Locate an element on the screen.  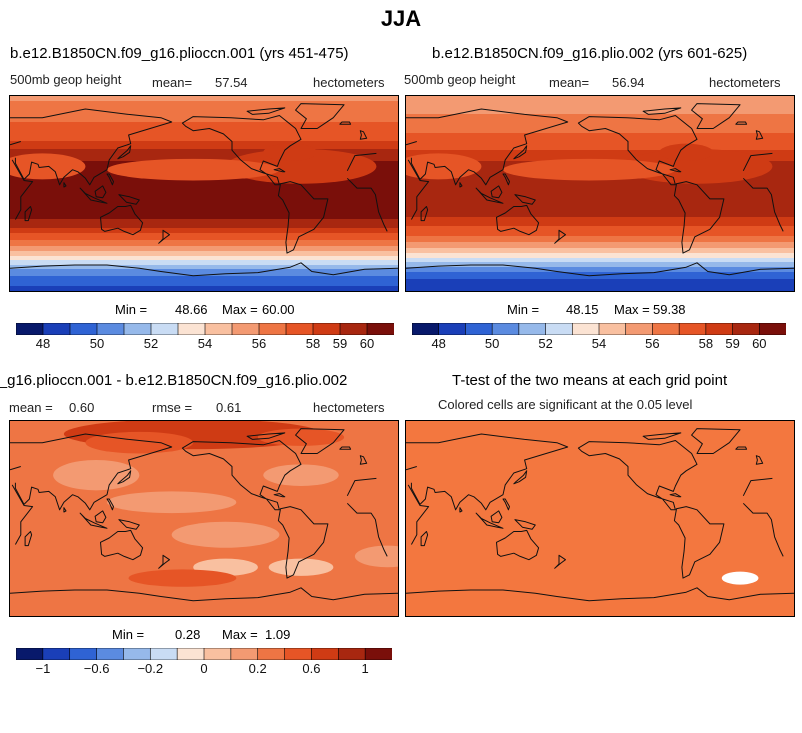
colorbar-top-right is located at coordinates (599, 329).